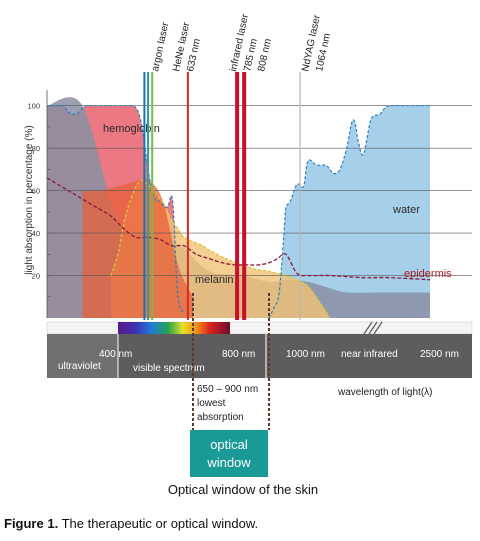 This screenshot has width=480, height=541. I want to click on region-ultraviolet: ultraviolet, so click(79, 366).